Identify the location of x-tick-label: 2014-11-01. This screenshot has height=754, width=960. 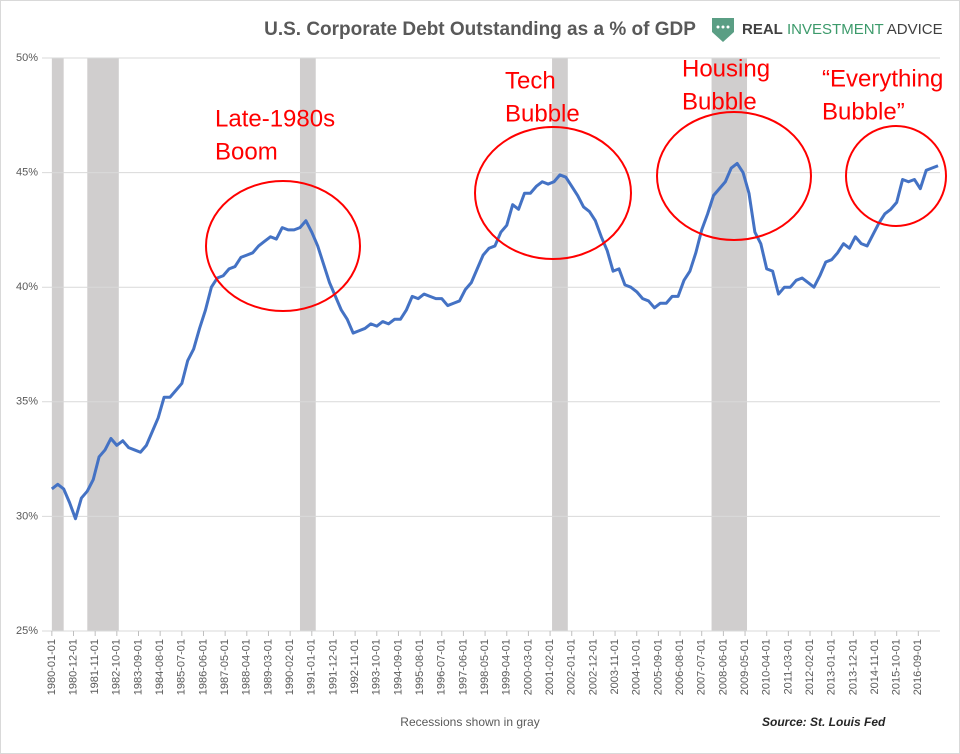
(875, 666).